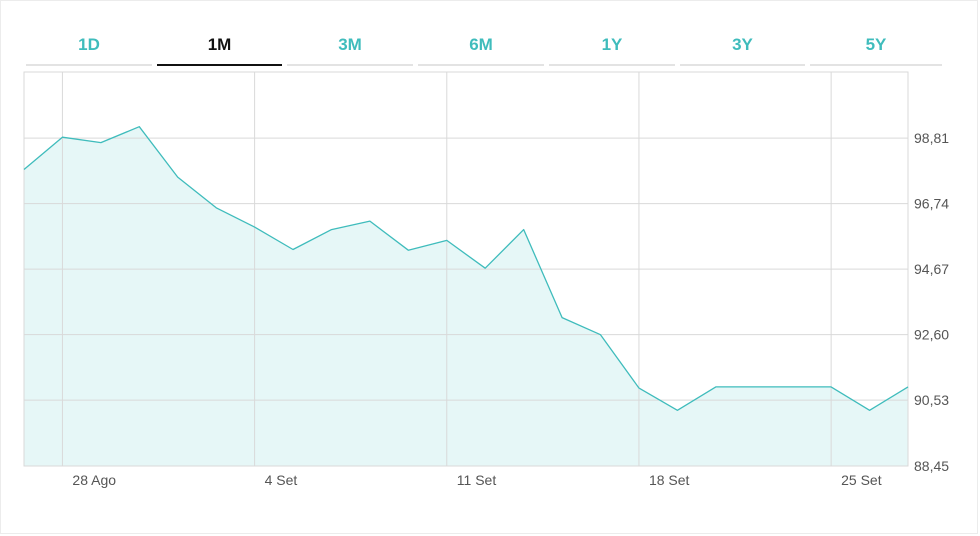  I want to click on y-tick-label: 98,81, so click(931, 138).